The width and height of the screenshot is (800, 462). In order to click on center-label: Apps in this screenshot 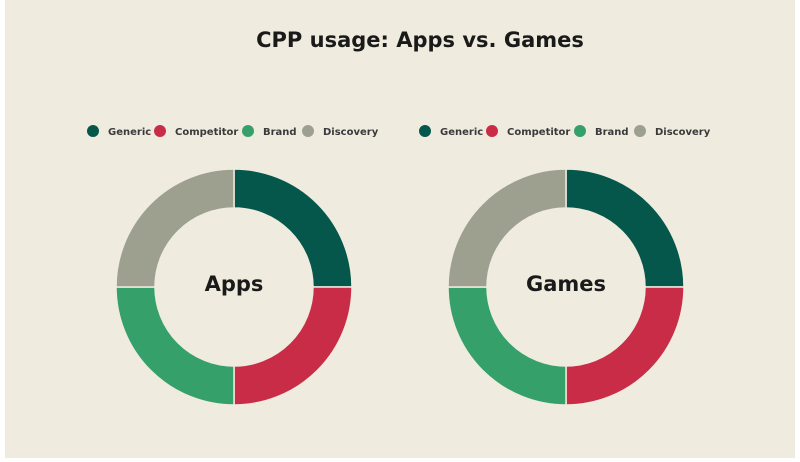, I will do `click(234, 284)`.